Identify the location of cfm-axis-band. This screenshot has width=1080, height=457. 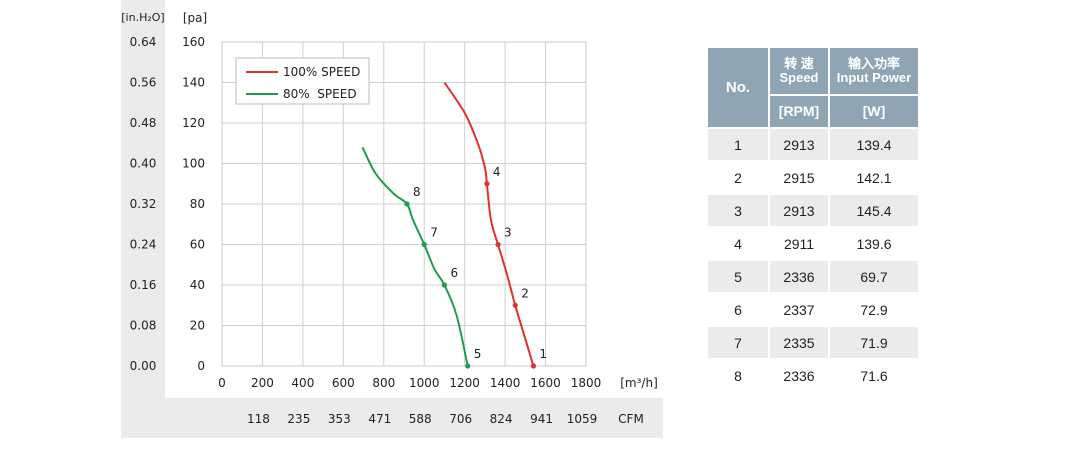
(392, 418).